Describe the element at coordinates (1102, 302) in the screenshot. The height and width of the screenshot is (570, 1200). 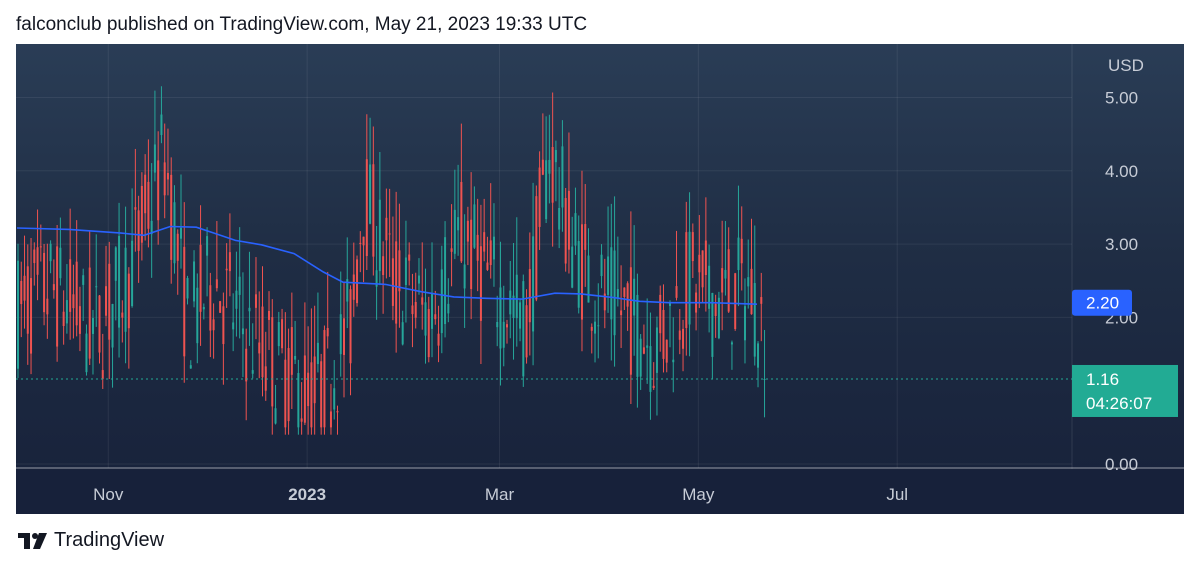
I see `ma-value-badge` at that location.